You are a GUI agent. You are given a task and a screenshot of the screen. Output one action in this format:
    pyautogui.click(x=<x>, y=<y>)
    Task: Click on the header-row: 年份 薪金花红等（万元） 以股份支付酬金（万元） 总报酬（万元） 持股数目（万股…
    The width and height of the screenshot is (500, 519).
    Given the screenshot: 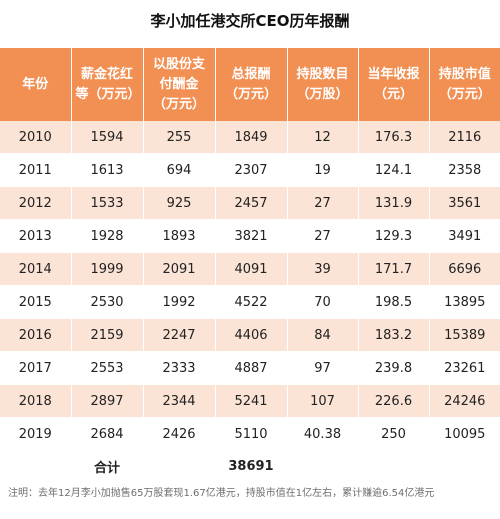 What is the action you would take?
    pyautogui.click(x=250, y=84)
    